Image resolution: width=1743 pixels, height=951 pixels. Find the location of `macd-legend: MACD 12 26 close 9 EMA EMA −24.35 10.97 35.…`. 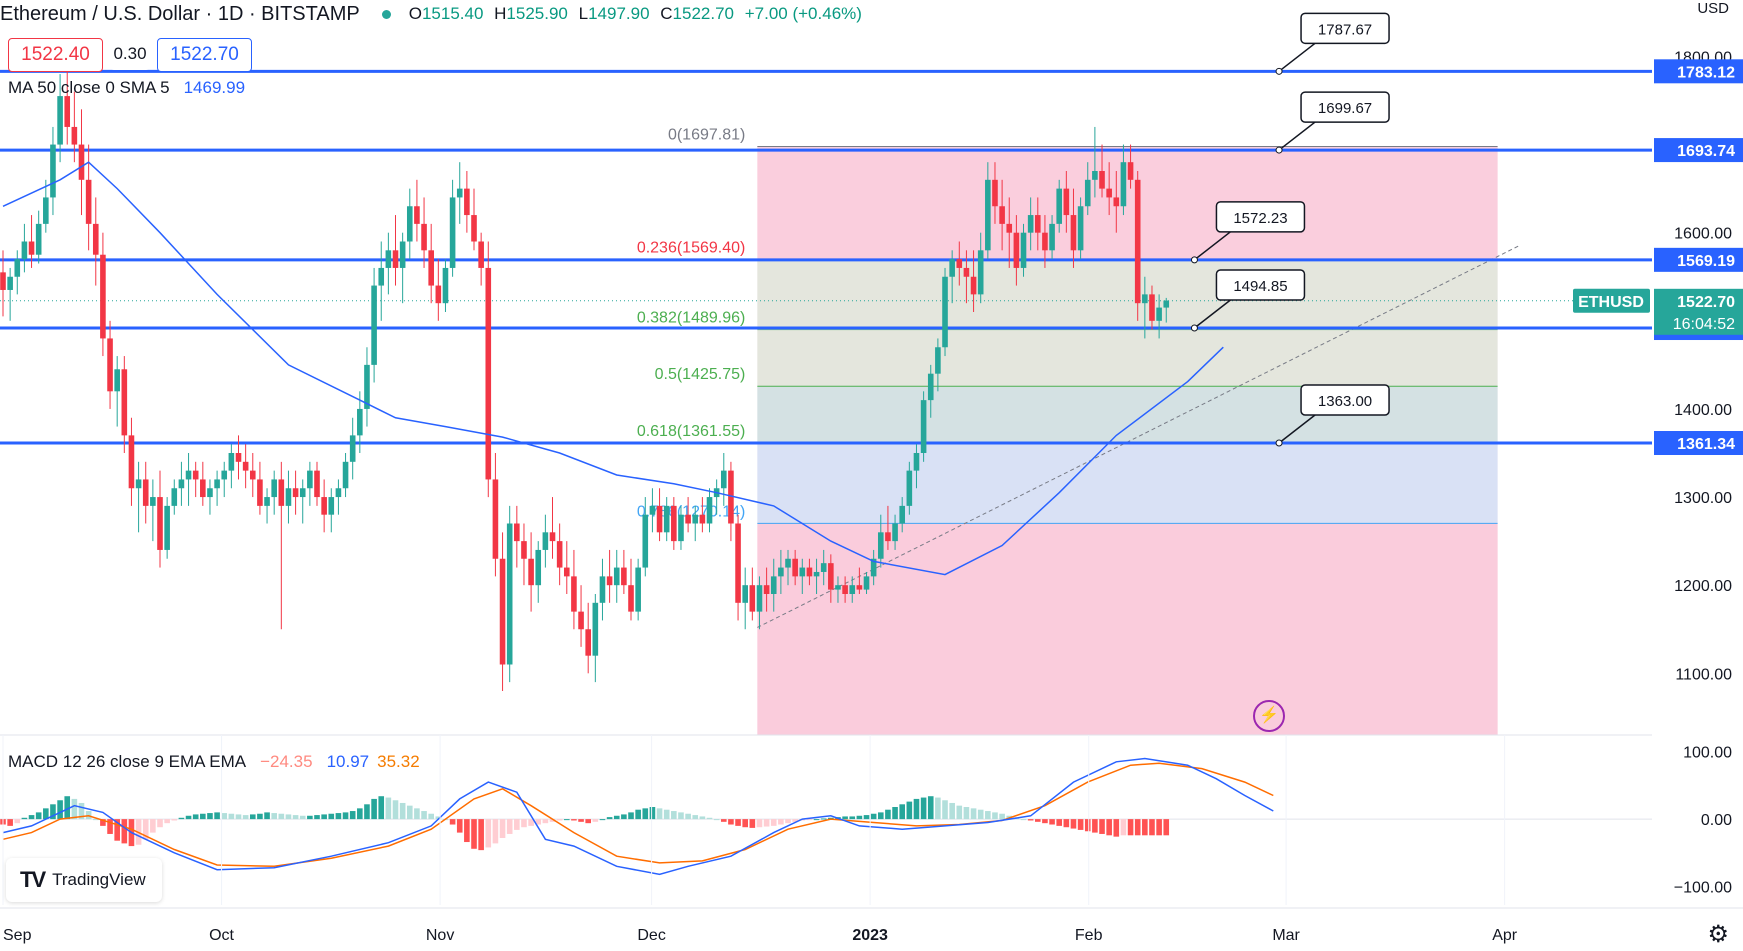

macd-legend: MACD 12 26 close 9 EMA EMA −24.35 10.97 35.… is located at coordinates (214, 762).